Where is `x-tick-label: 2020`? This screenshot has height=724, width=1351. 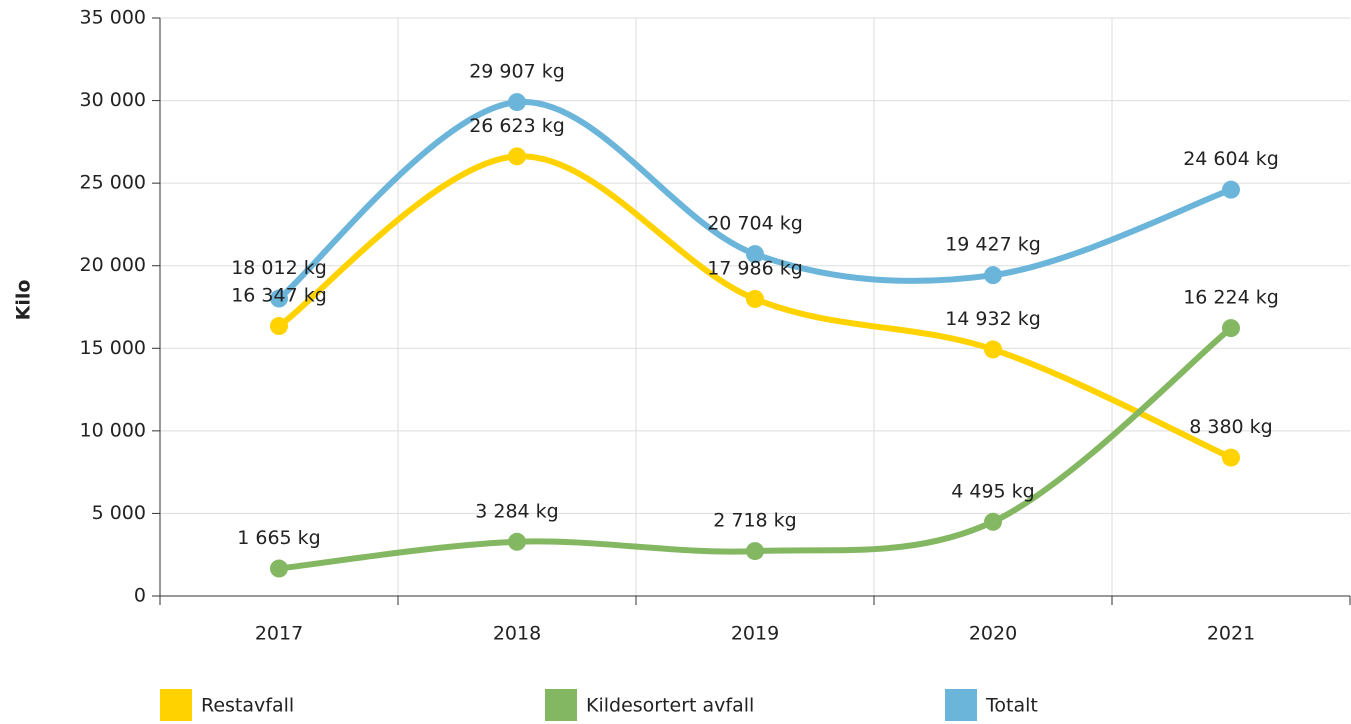
x-tick-label: 2020 is located at coordinates (993, 634).